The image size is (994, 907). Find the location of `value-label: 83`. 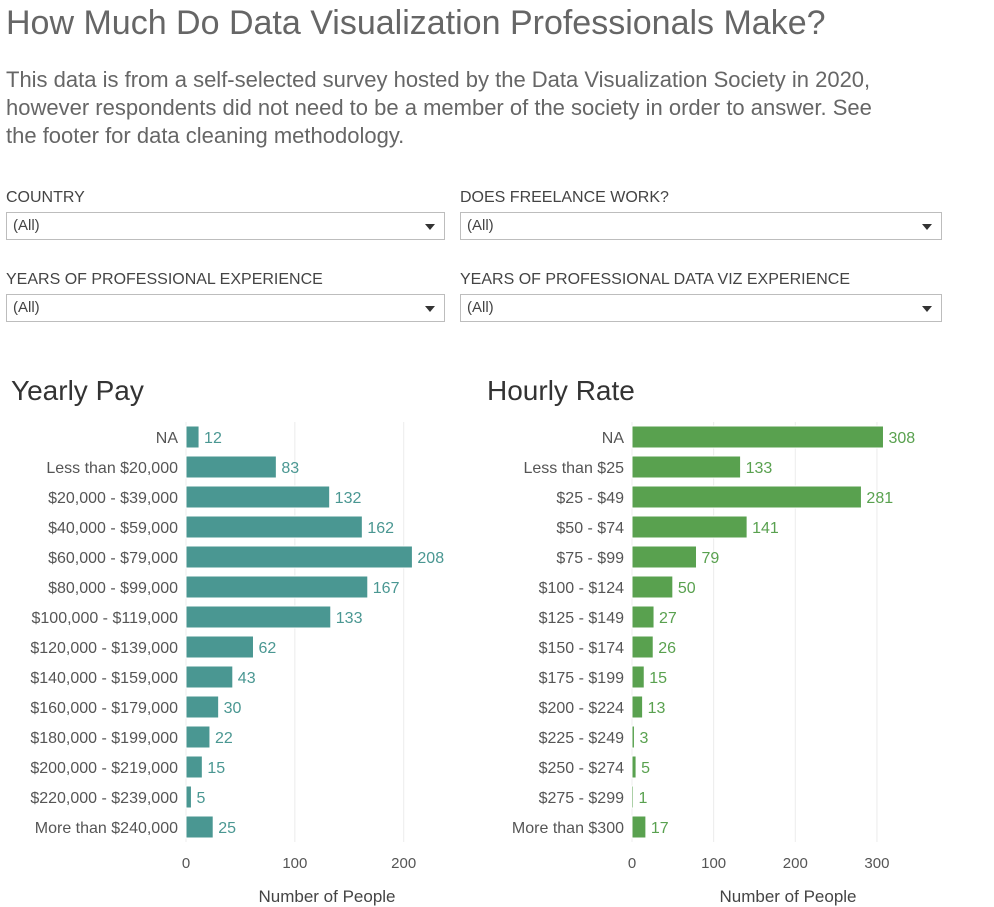

value-label: 83 is located at coordinates (290, 468).